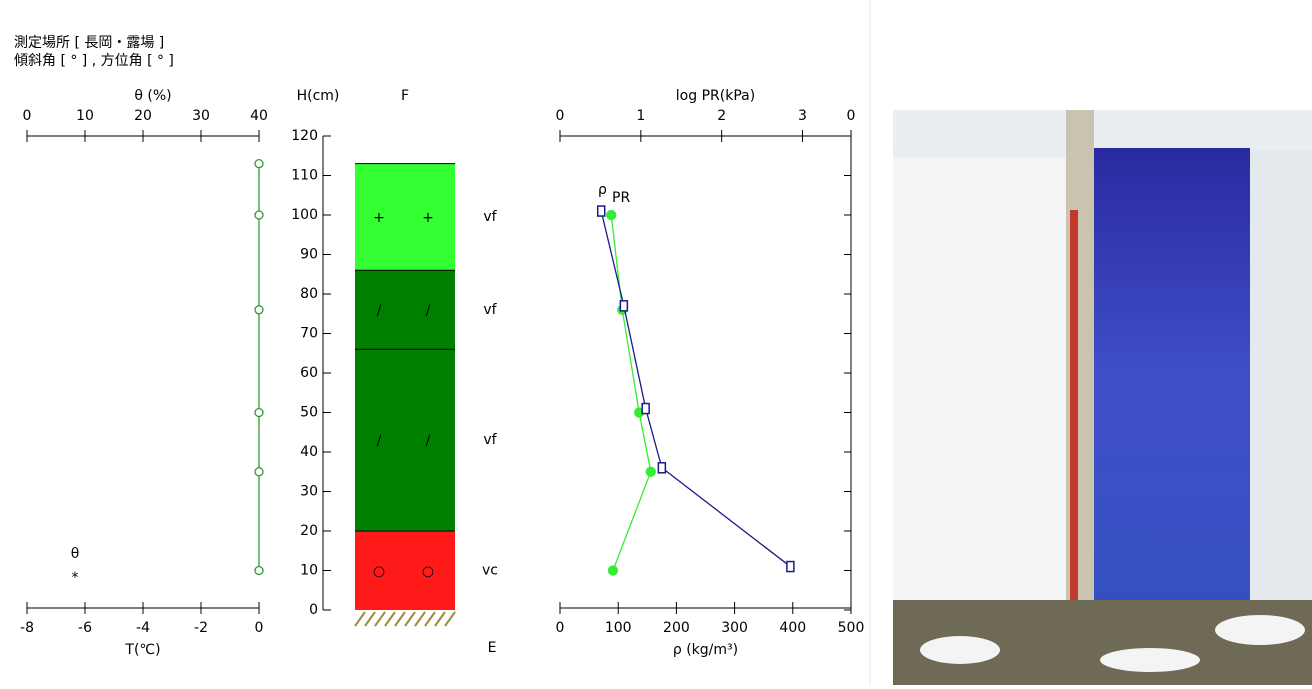  I want to click on bottom-axis-label: T(℃), so click(142, 650).